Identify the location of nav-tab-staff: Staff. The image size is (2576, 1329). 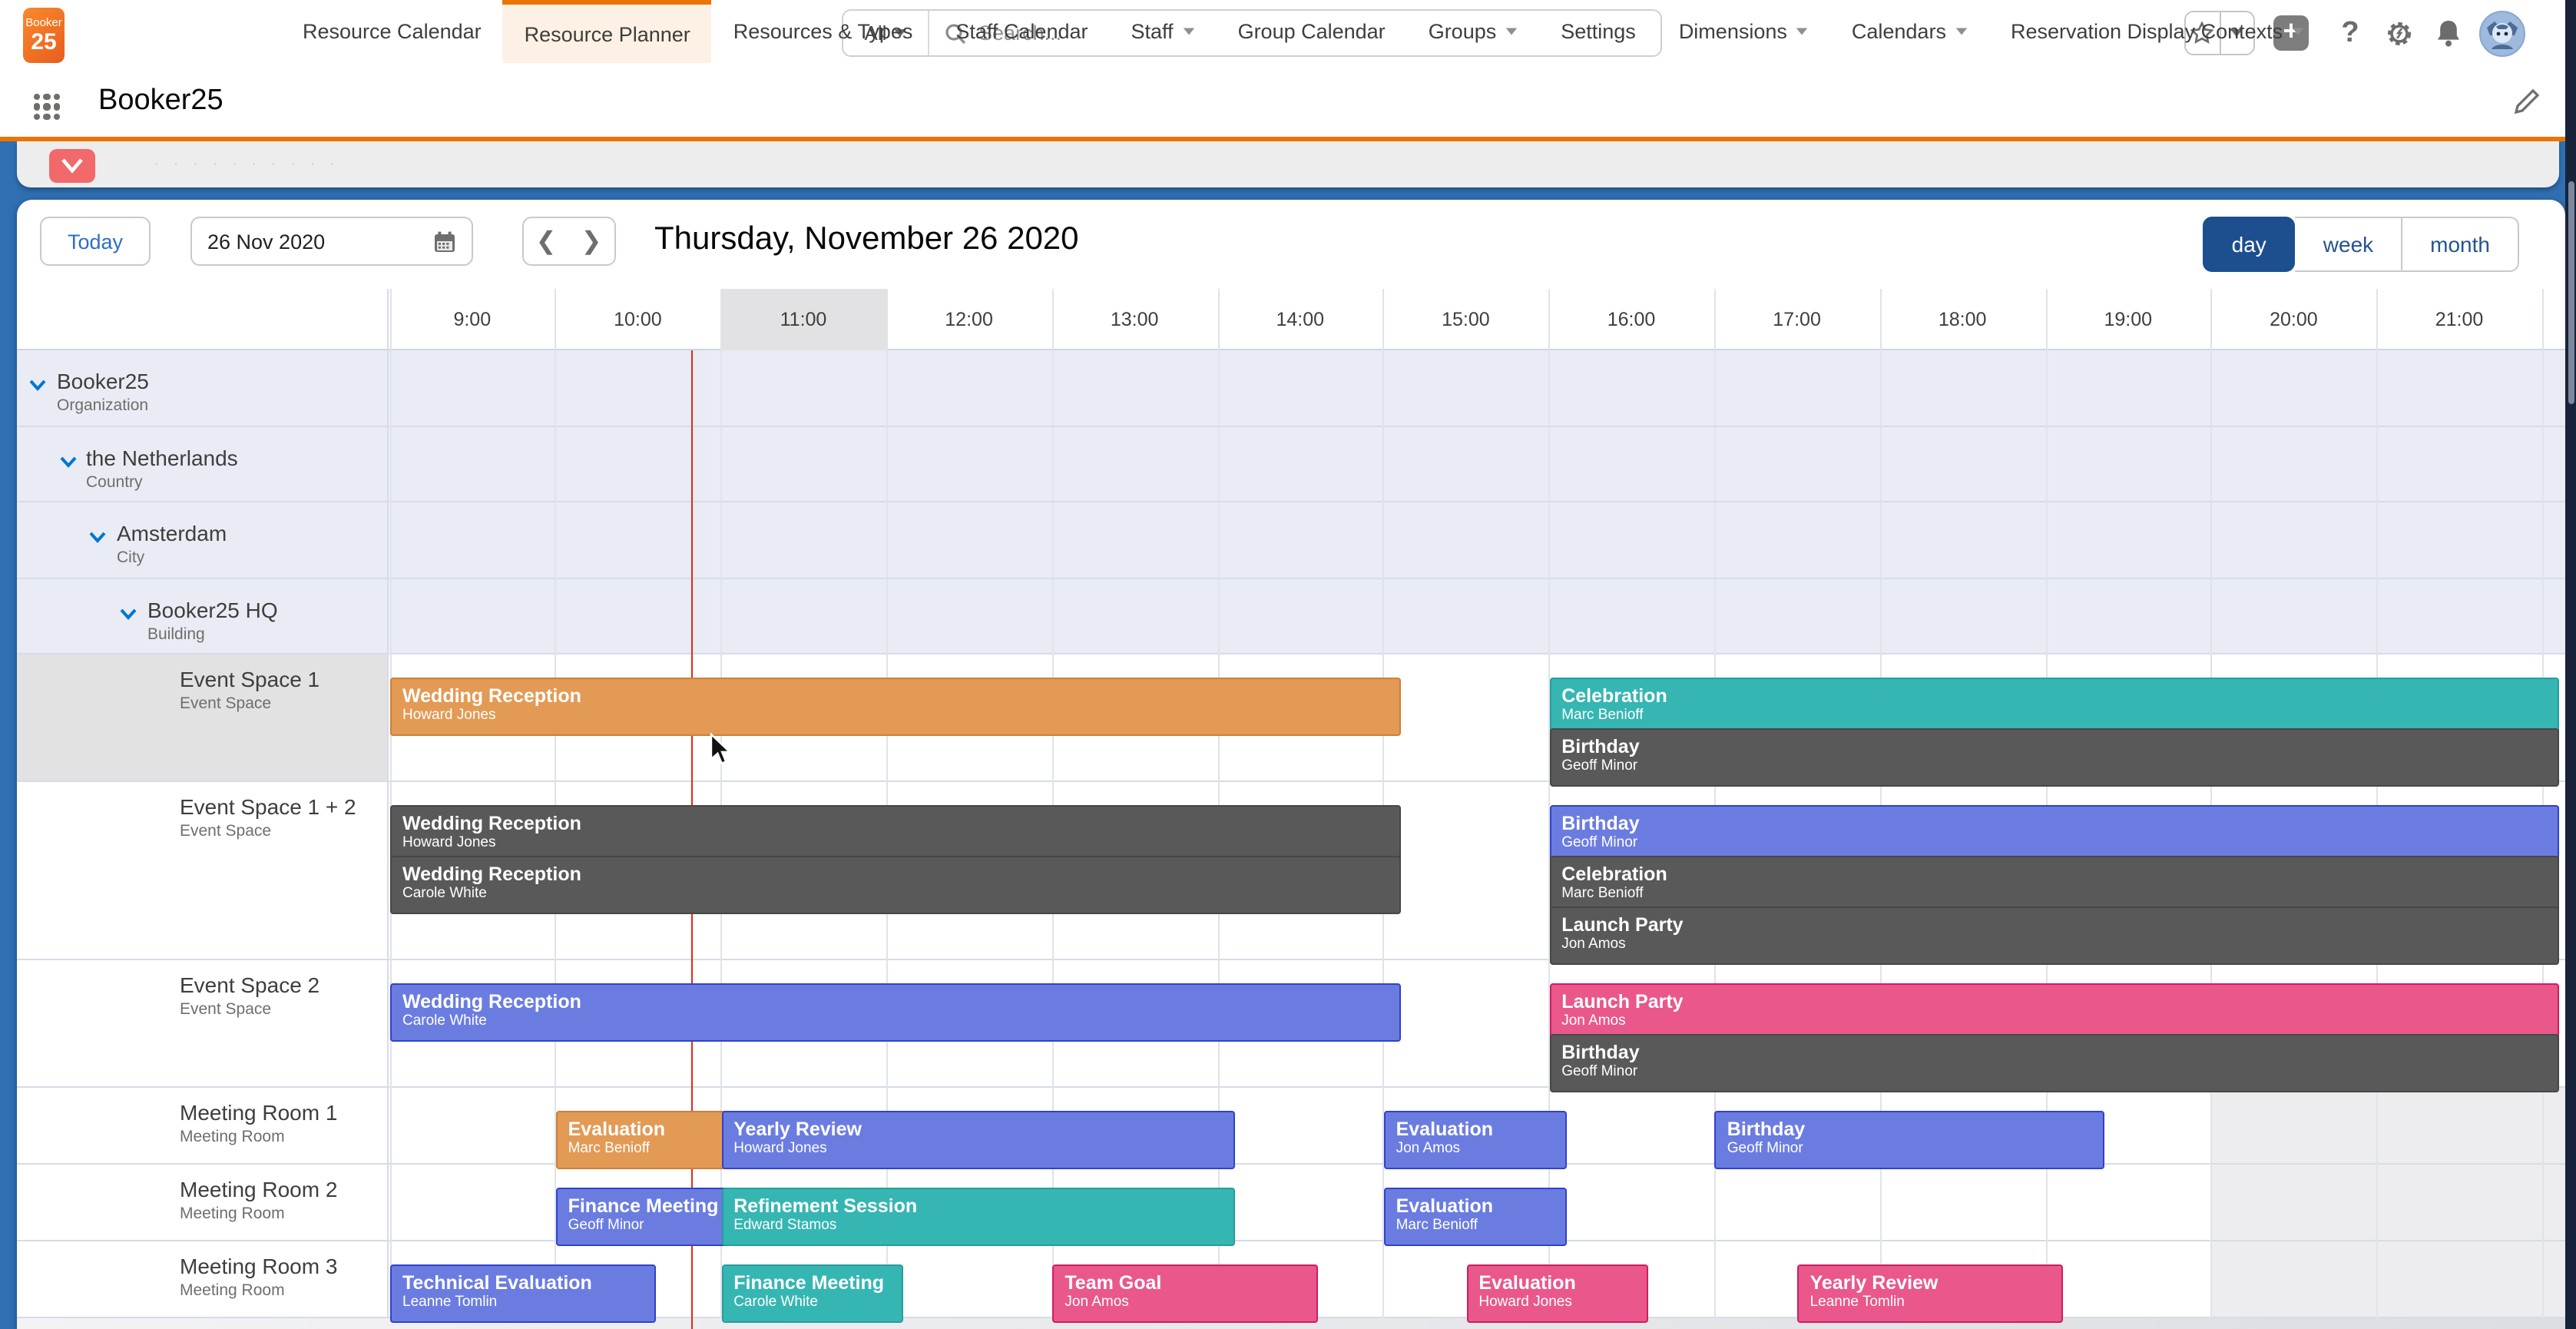
(1163, 31).